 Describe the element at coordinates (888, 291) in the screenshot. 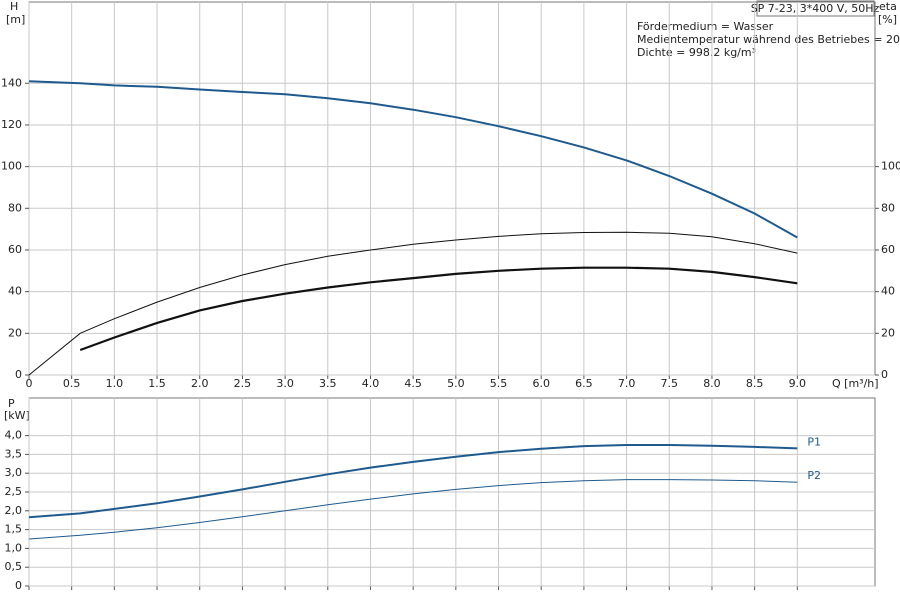

I see `y2-tick-label: 40` at that location.